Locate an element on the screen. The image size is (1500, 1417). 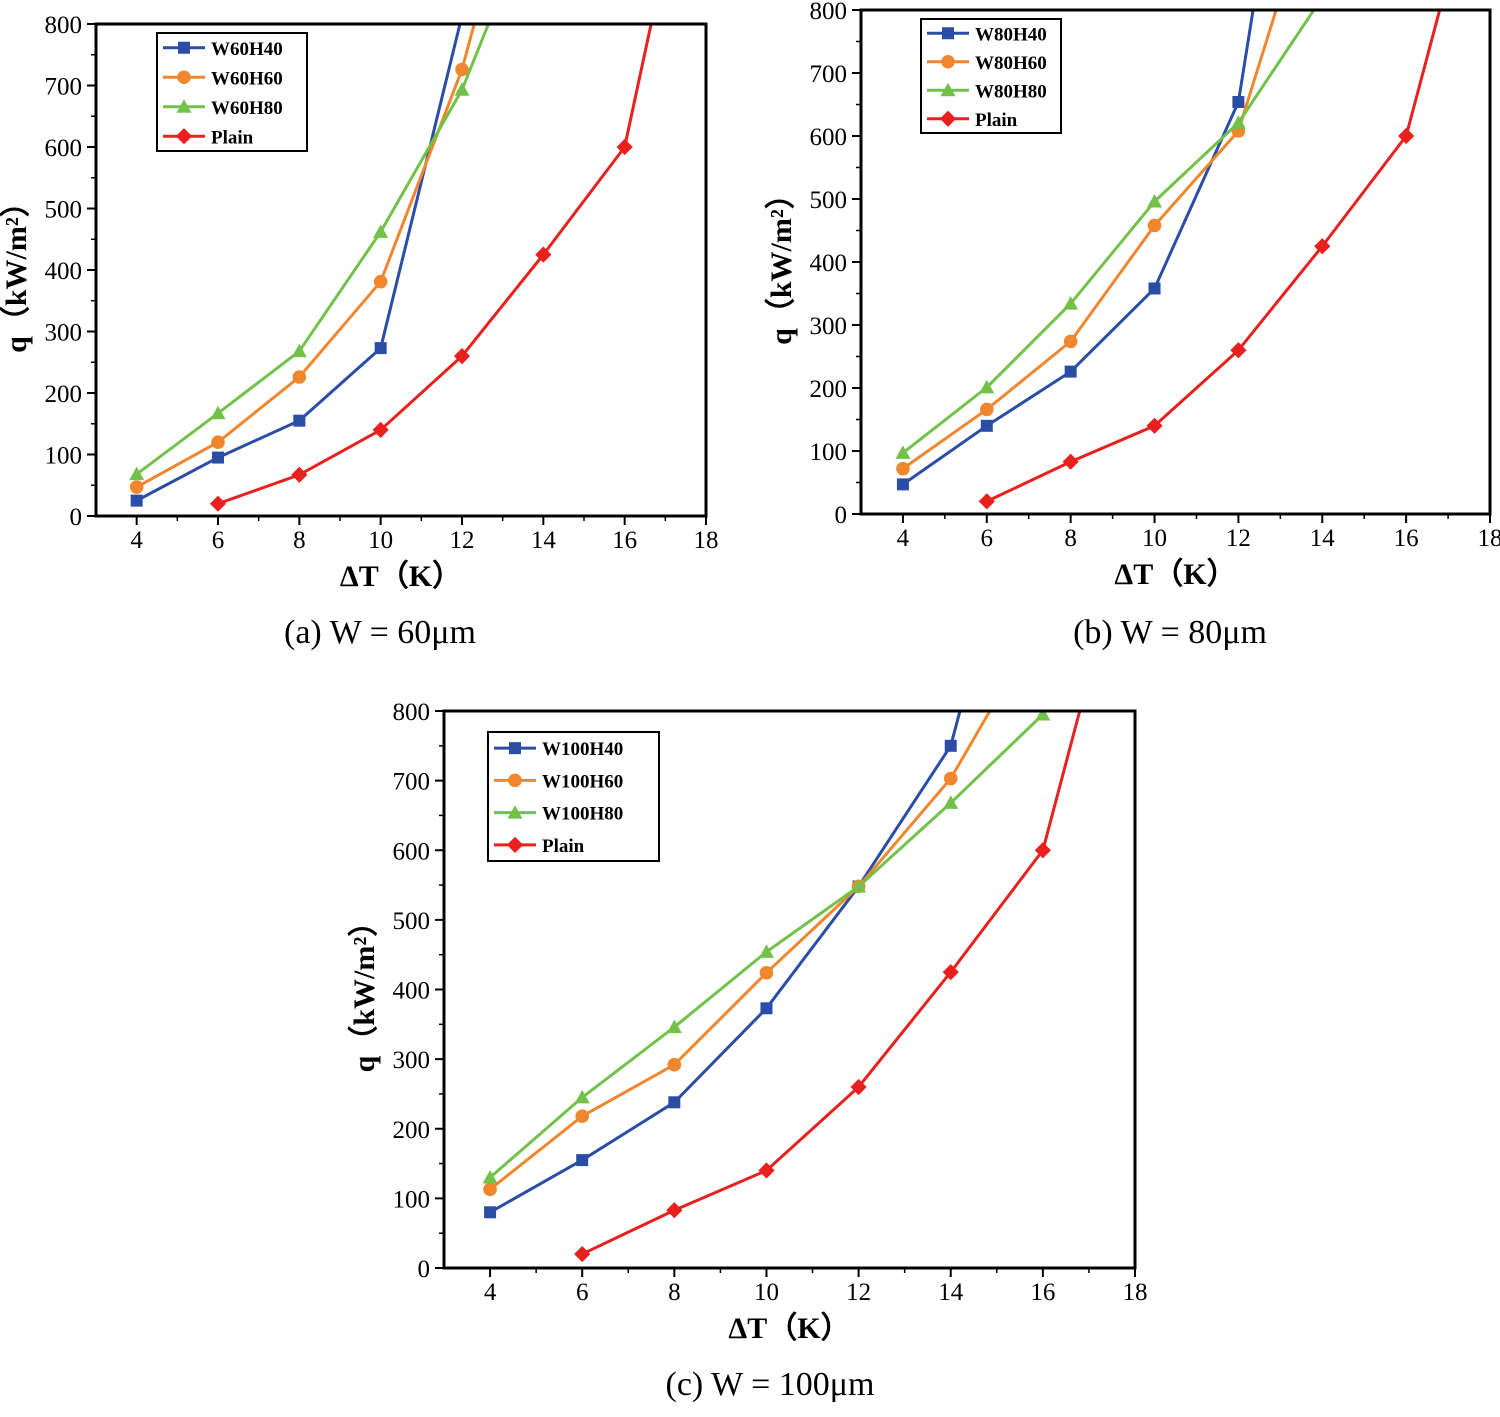
series-W60H80 is located at coordinates (309, 252).